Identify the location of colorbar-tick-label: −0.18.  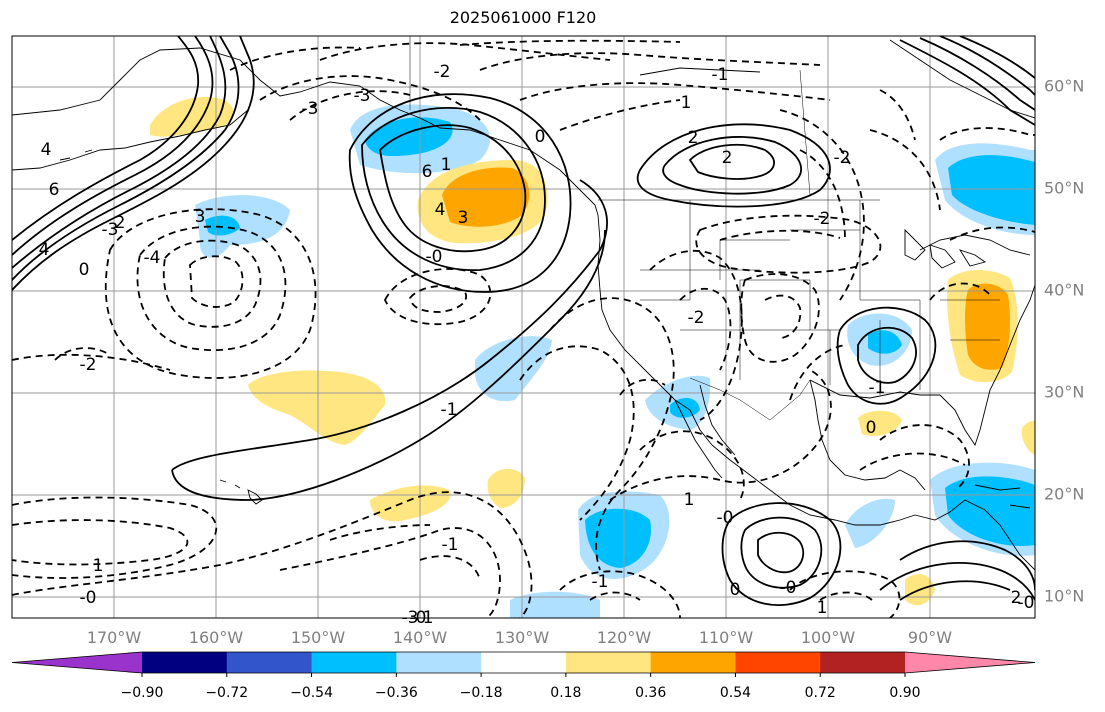
(481, 693).